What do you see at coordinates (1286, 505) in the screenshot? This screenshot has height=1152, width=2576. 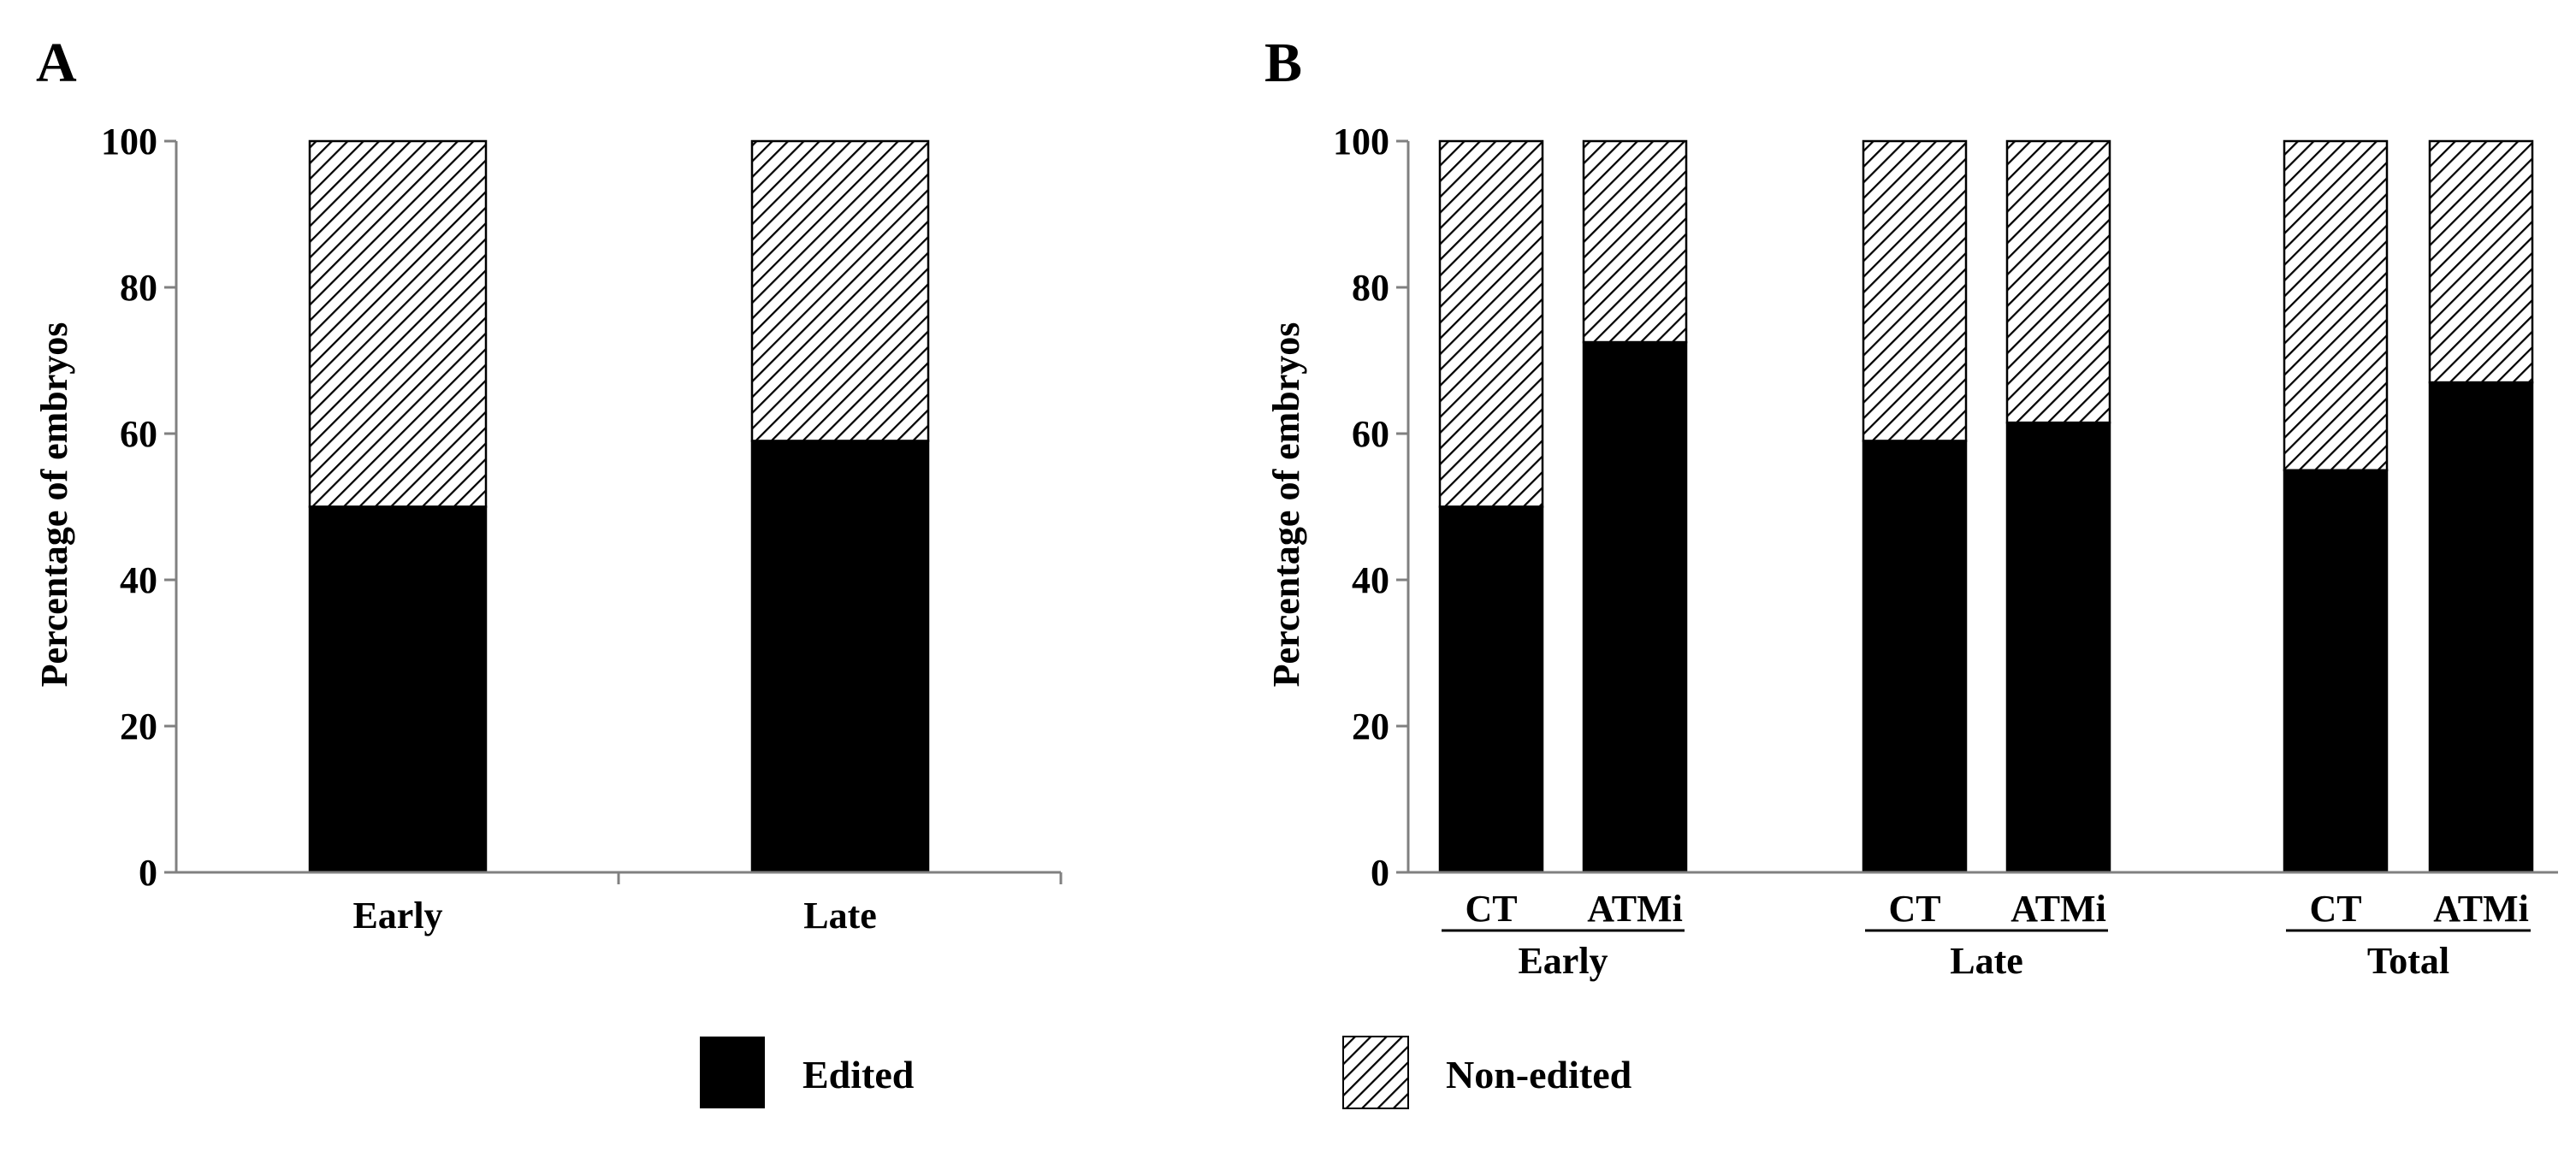 I see `panel-b-y-axis-title: Percentage of embryos` at bounding box center [1286, 505].